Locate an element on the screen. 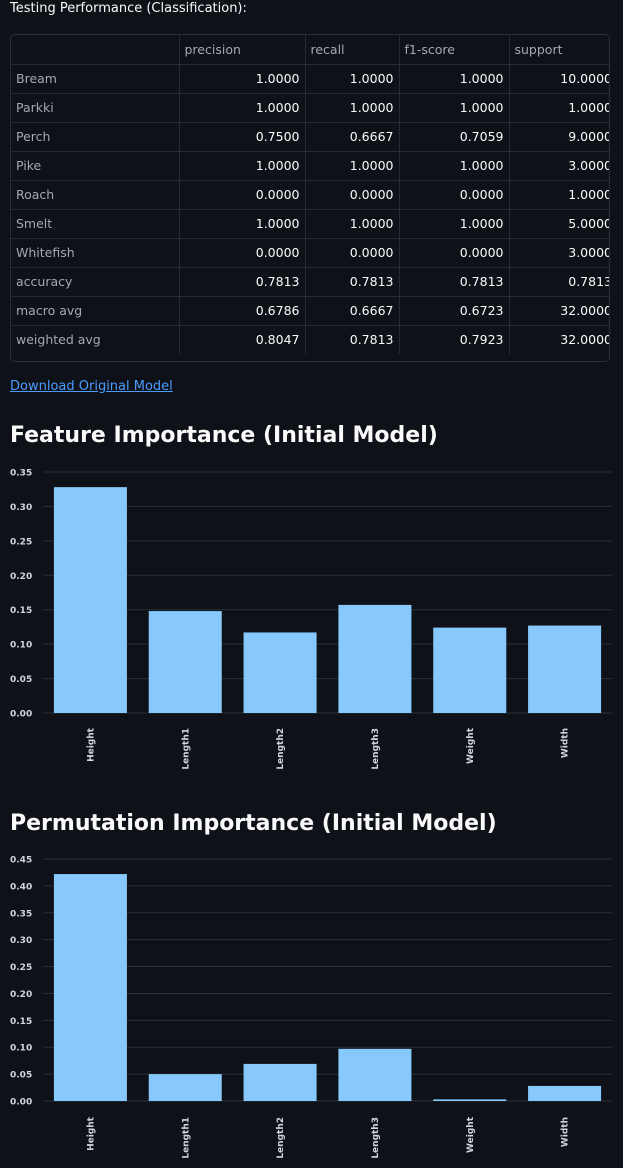 The width and height of the screenshot is (623, 1168). row-label: Roach is located at coordinates (95, 195).